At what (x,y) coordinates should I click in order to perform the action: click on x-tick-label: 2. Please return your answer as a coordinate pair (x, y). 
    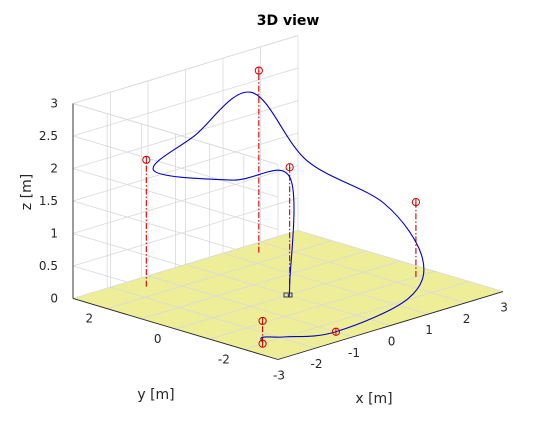
    Looking at the image, I should click on (467, 319).